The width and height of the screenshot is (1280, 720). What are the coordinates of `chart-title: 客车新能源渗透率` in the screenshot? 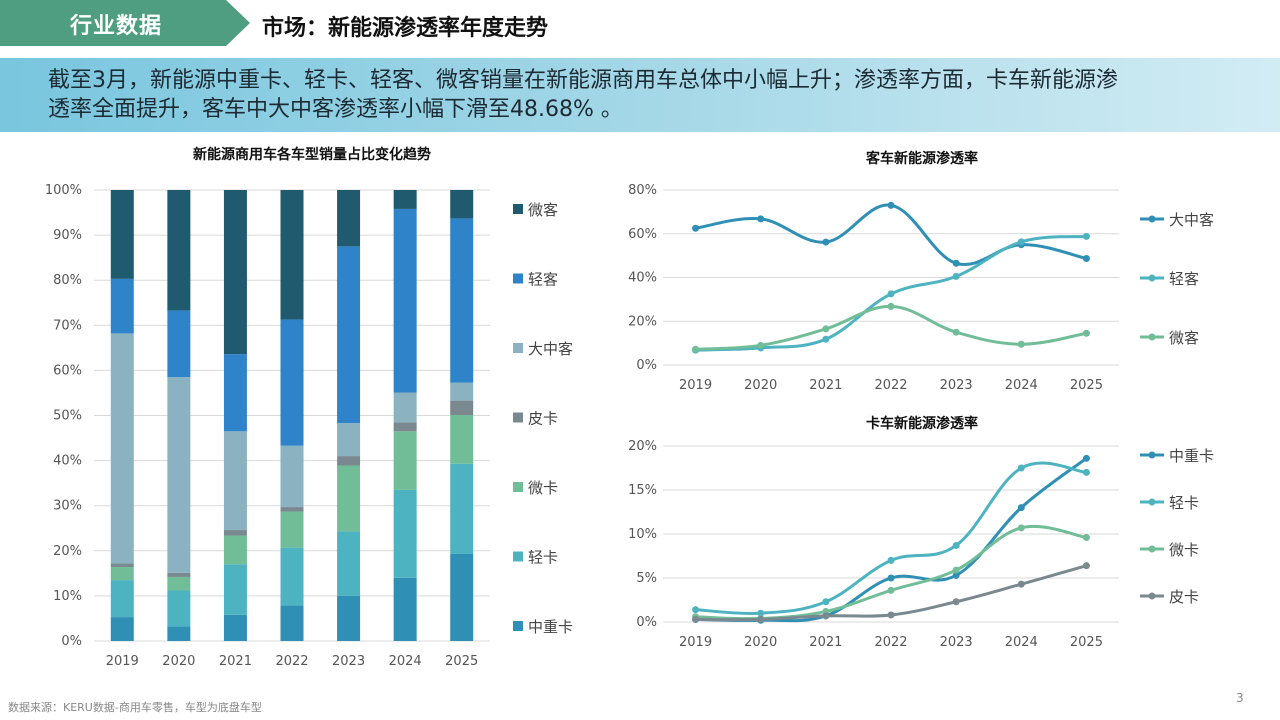 It's located at (921, 158).